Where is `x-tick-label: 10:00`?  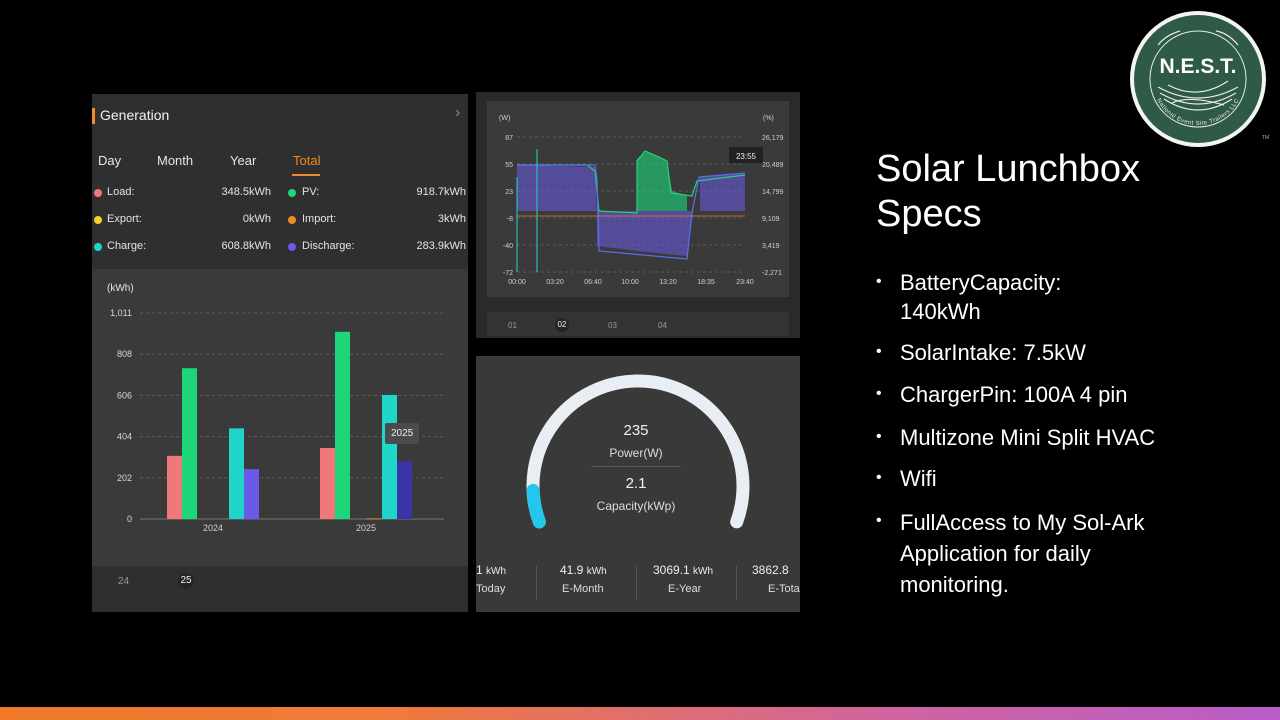
x-tick-label: 10:00 is located at coordinates (630, 282).